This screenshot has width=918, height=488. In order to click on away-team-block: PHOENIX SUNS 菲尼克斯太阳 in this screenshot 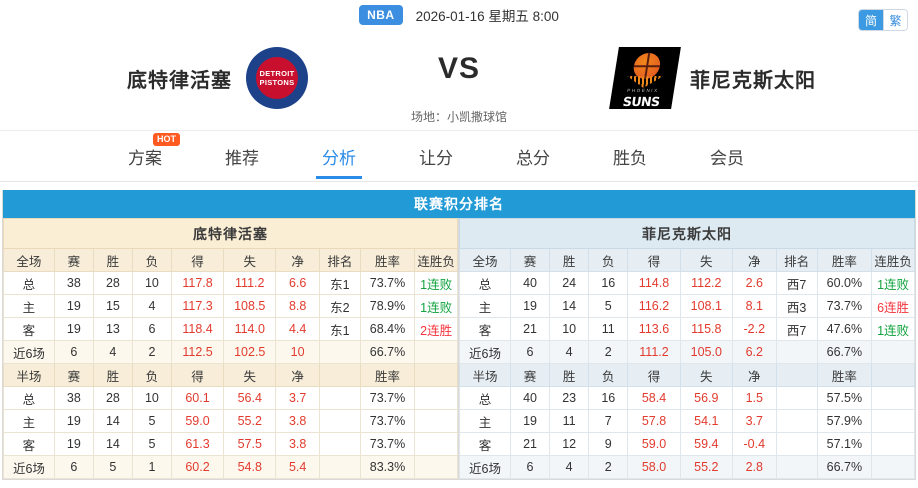, I will do `click(753, 78)`.